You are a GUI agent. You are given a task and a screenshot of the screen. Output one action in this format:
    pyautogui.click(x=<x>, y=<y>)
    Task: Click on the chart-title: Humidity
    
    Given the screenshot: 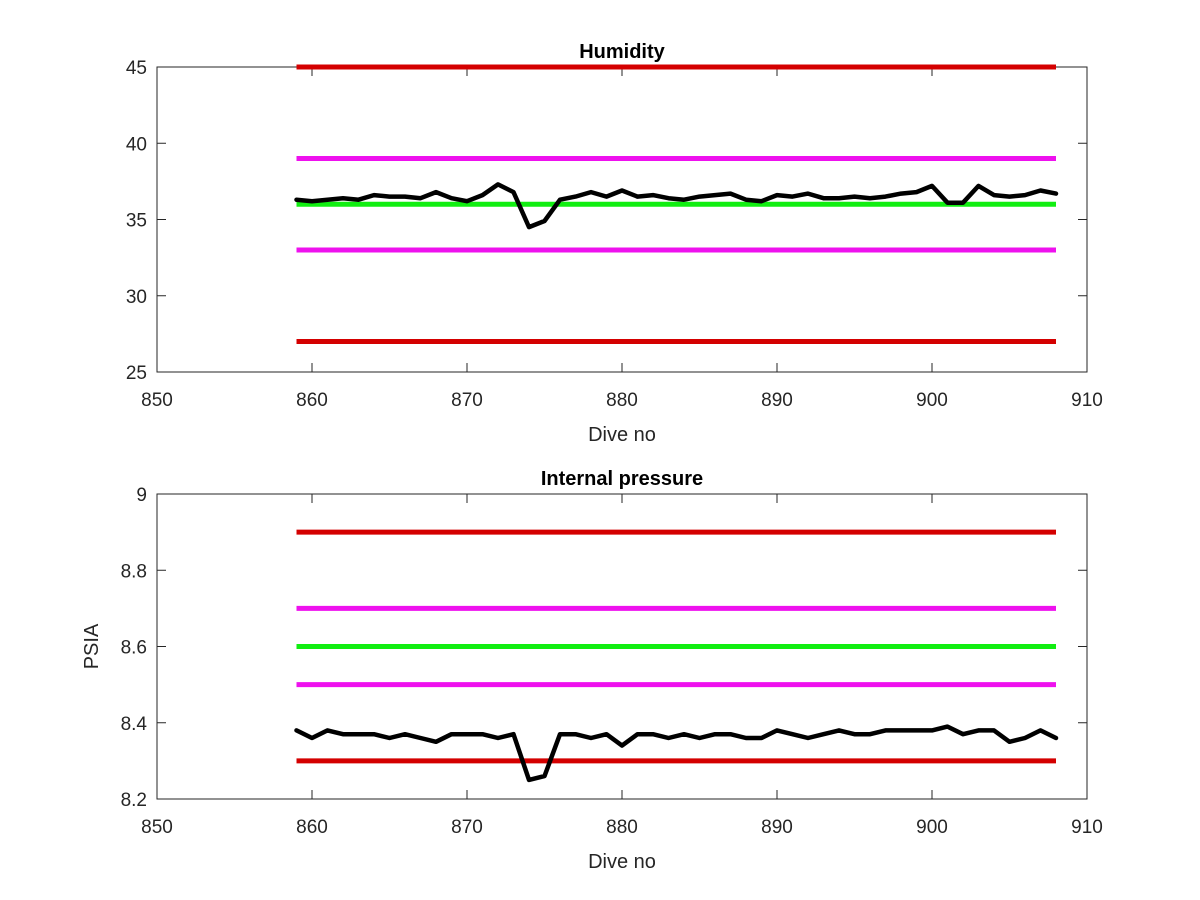 What is the action you would take?
    pyautogui.click(x=622, y=52)
    